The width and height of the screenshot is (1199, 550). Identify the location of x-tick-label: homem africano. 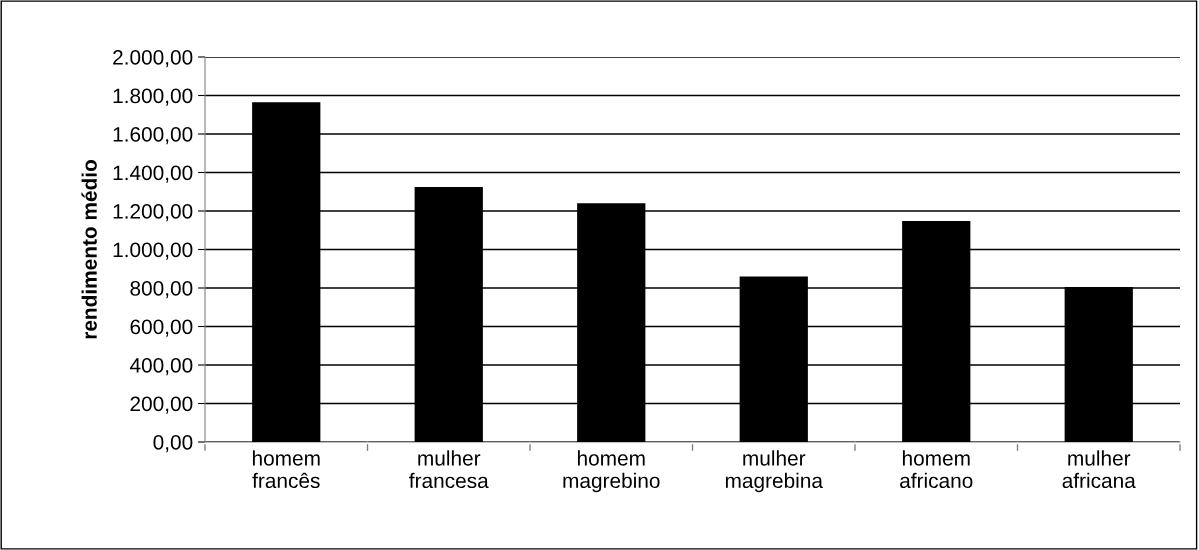
(936, 469).